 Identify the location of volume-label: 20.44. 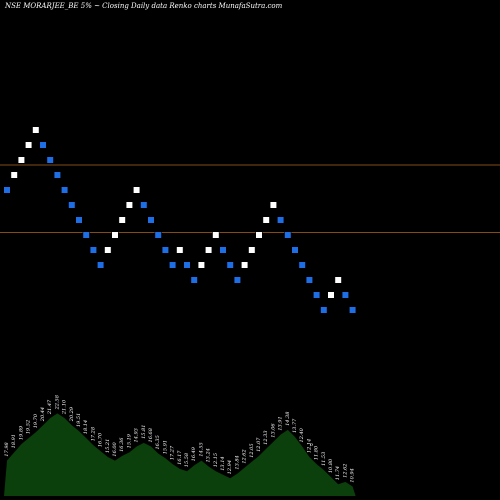
(43, 414).